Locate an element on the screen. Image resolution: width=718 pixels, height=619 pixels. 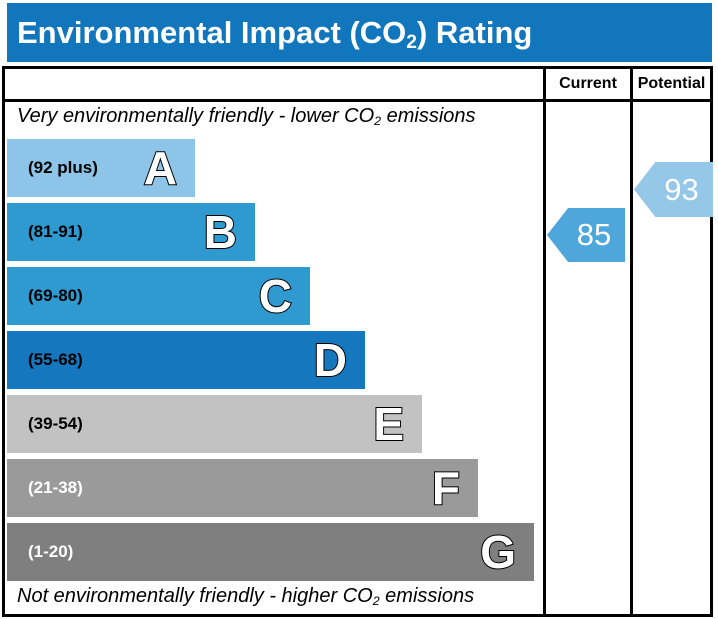
current-rating-arrow: 85 is located at coordinates (586, 235).